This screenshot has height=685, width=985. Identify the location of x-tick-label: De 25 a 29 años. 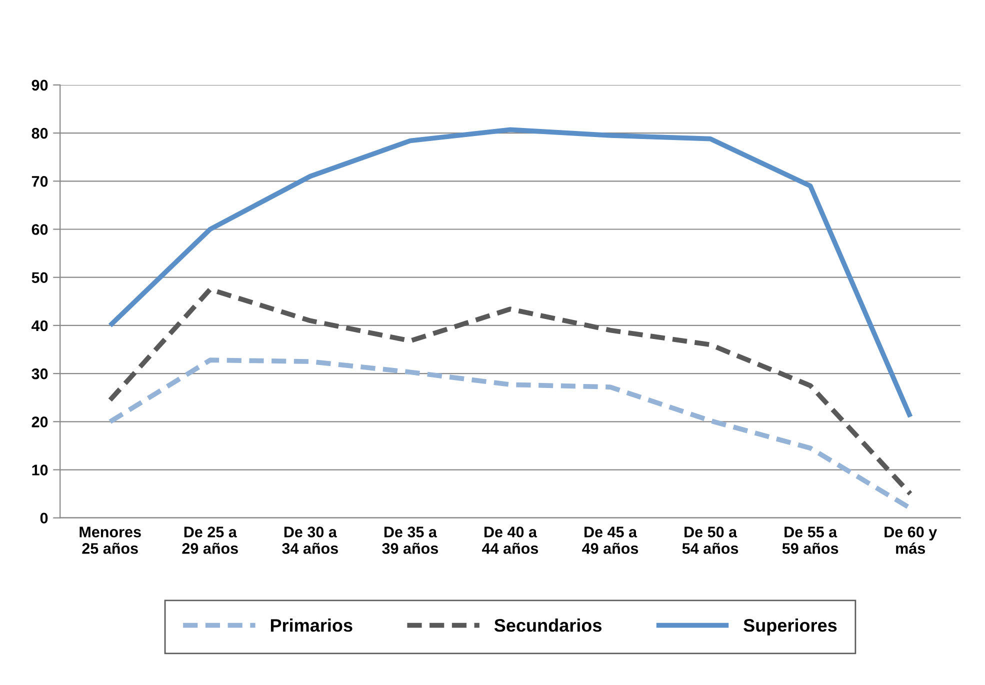
(210, 540).